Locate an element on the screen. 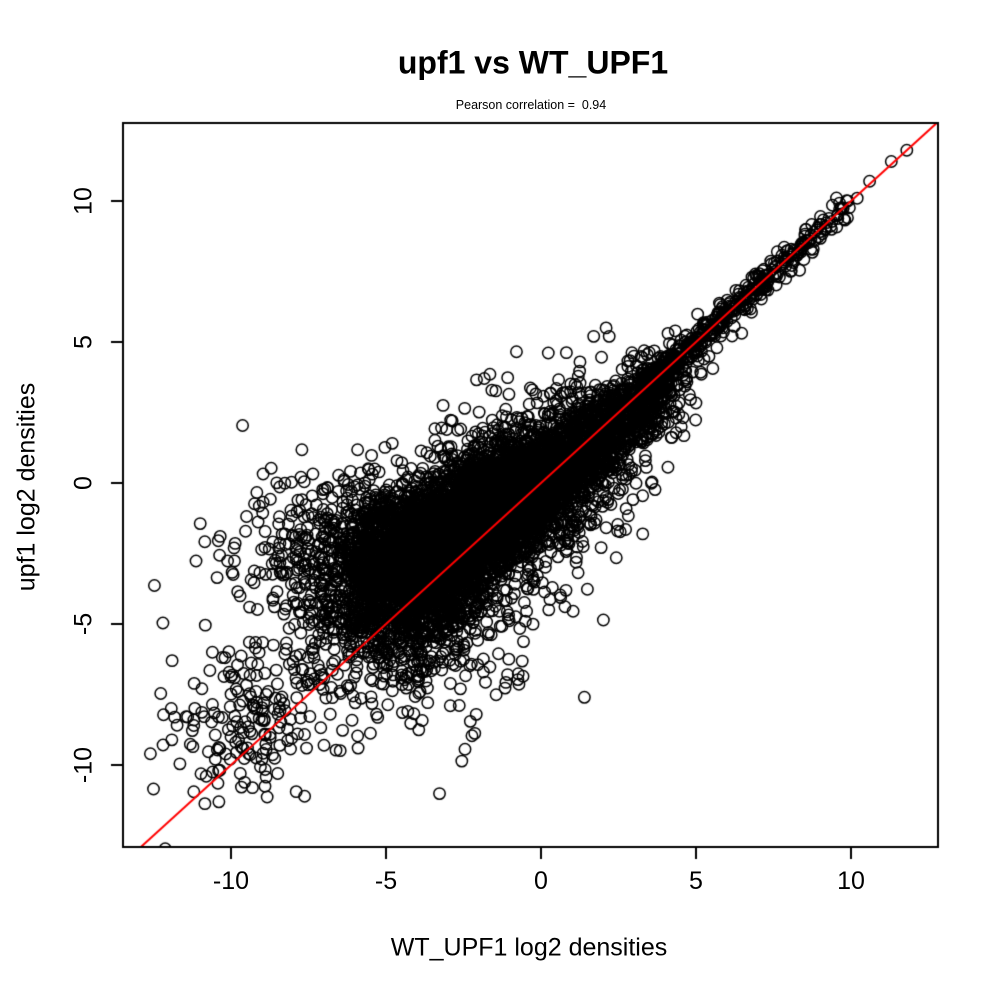  y-tick-label-4: 10 is located at coordinates (83, 201).